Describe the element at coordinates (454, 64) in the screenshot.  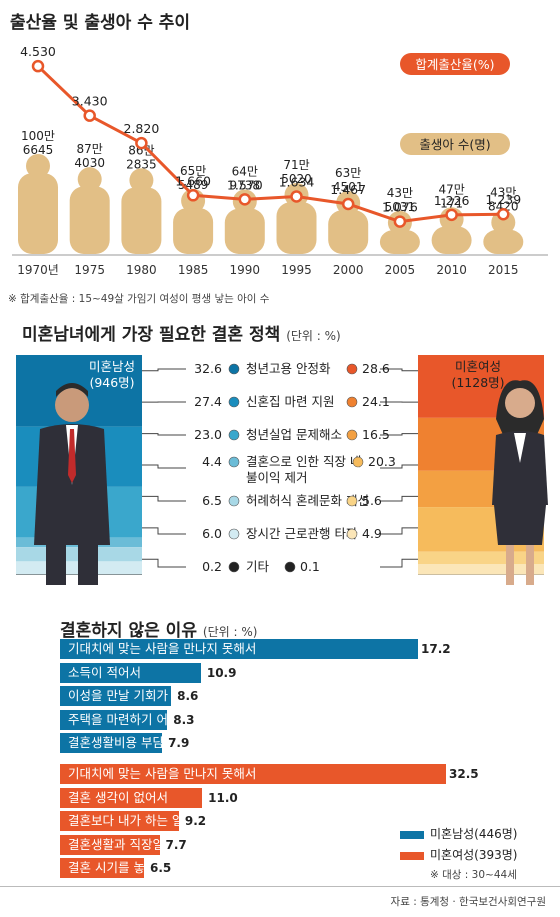
I see `rate-legend-text: 합계출산율(%)` at that location.